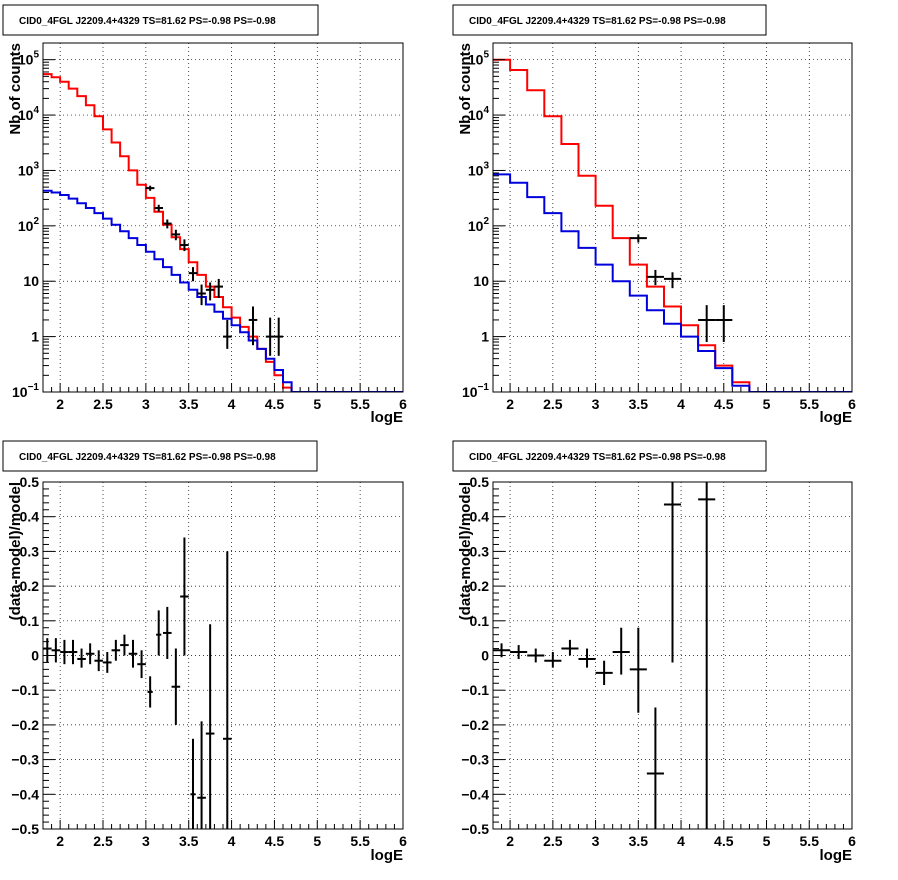 The height and width of the screenshot is (880, 898). What do you see at coordinates (36, 55) in the screenshot?
I see `y-tick-exponent: 5` at bounding box center [36, 55].